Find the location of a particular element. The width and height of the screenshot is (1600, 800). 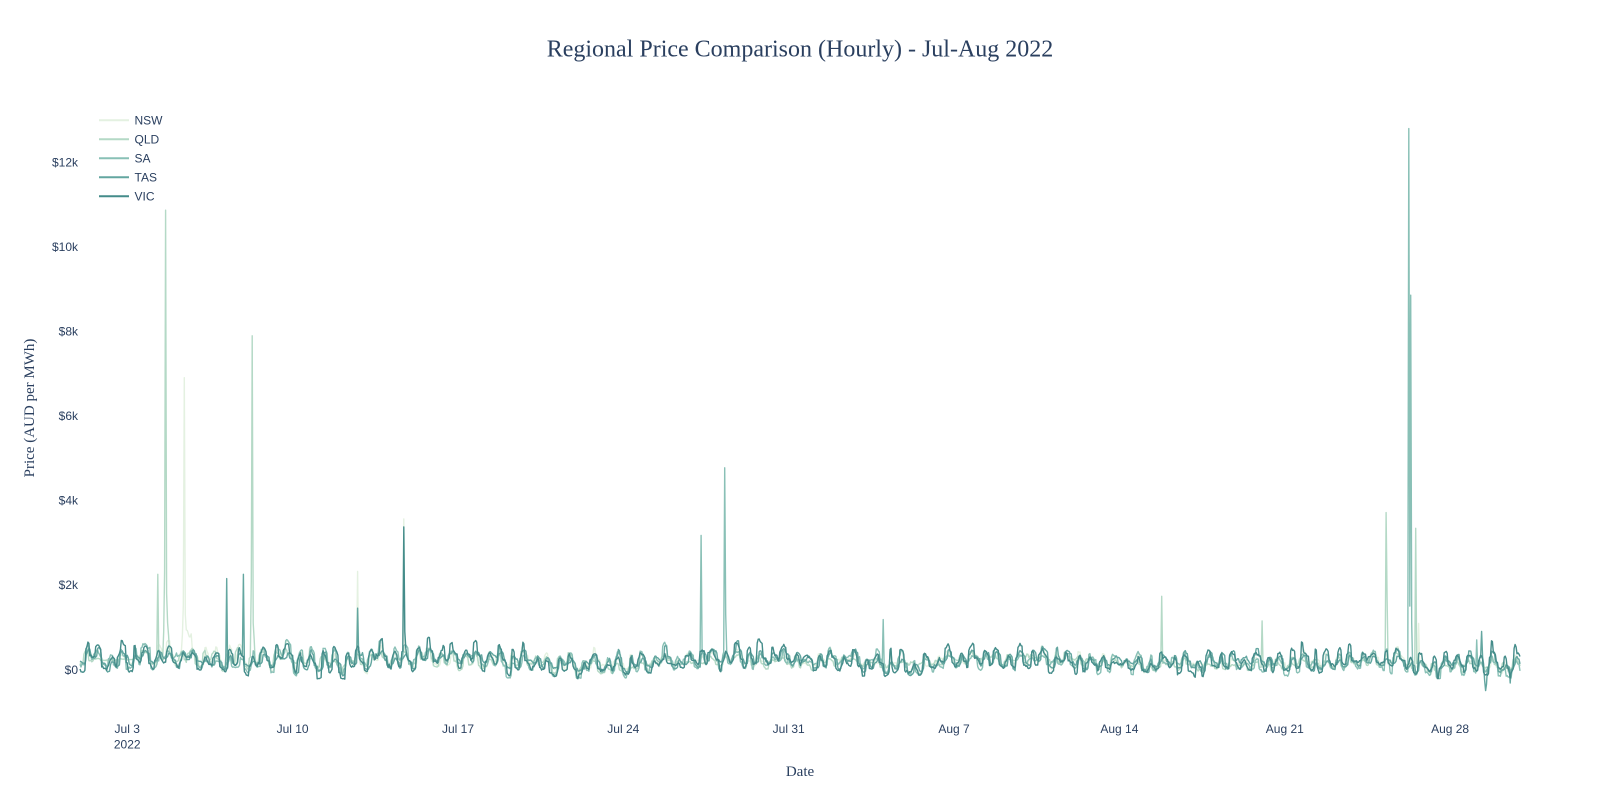

svg-text: $10k is located at coordinates (65, 247).